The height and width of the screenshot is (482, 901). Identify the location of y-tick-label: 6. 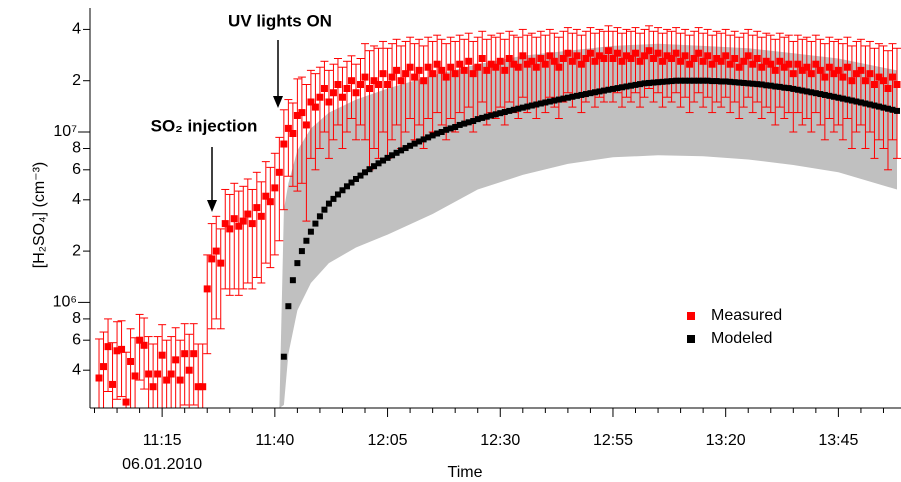
(76, 339).